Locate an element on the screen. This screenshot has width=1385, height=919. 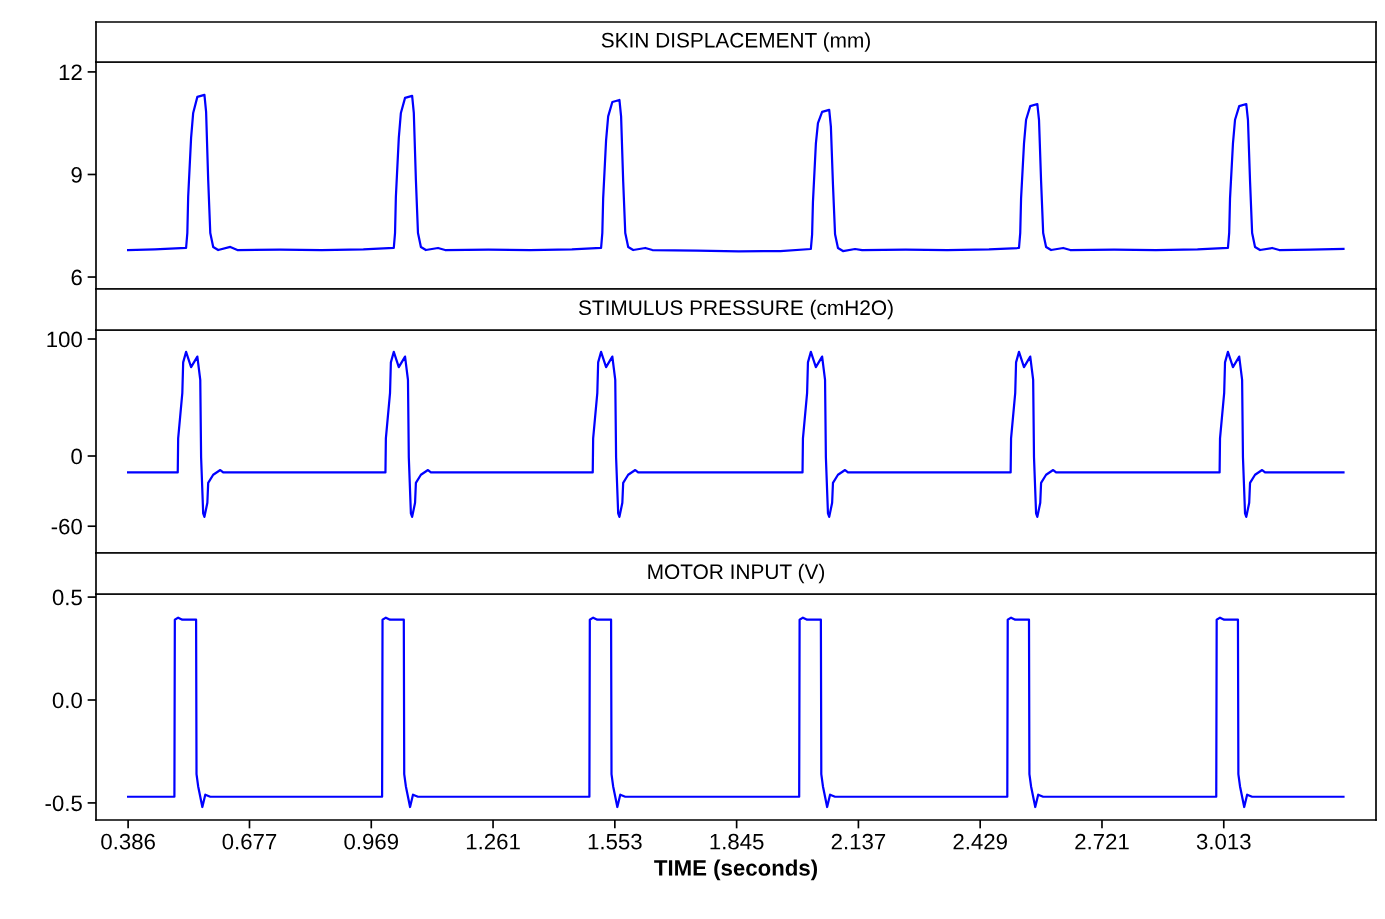
chart-title: SKIN DISPLACEMENT (mm) is located at coordinates (735, 42).